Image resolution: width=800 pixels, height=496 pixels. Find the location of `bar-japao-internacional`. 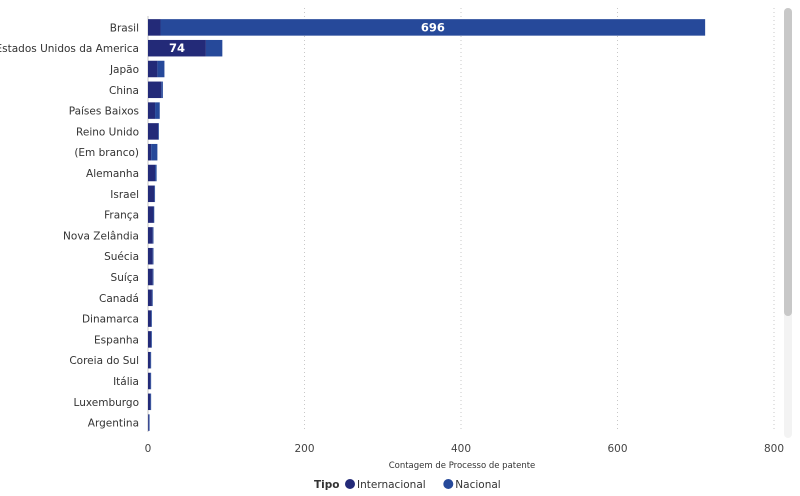

bar-japao-internacional is located at coordinates (153, 69).